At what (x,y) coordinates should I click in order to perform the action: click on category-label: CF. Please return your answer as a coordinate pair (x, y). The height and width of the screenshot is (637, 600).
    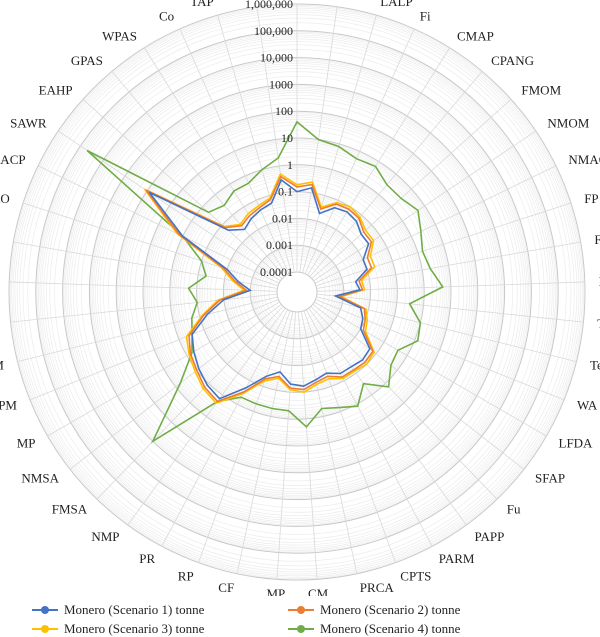
    Looking at the image, I should click on (226, 587).